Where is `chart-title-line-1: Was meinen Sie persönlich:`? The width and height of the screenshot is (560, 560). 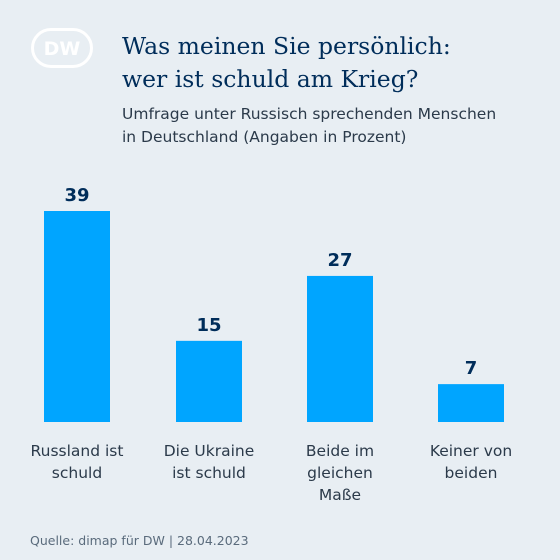 chart-title-line-1: Was meinen Sie persönlich: is located at coordinates (286, 46).